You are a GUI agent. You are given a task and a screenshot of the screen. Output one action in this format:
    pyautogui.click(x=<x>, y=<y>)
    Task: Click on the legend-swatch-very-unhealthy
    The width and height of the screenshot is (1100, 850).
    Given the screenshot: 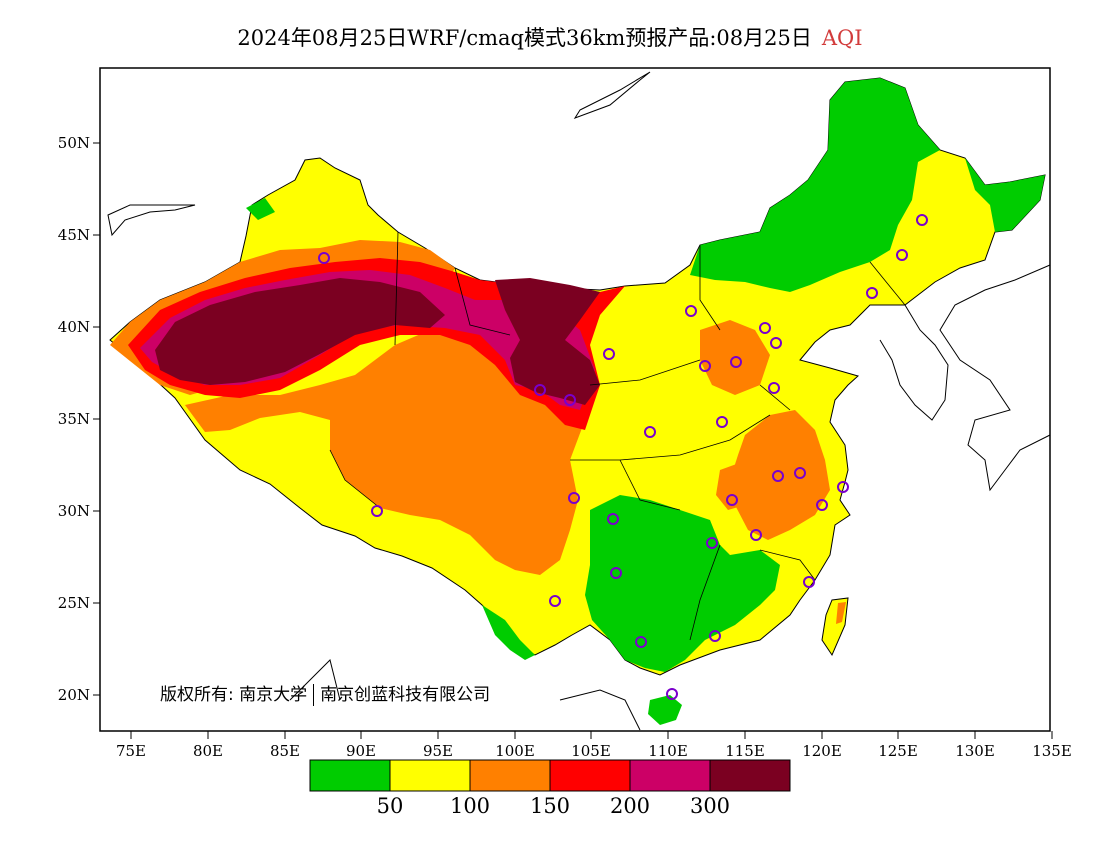 What is the action you would take?
    pyautogui.click(x=670, y=775)
    